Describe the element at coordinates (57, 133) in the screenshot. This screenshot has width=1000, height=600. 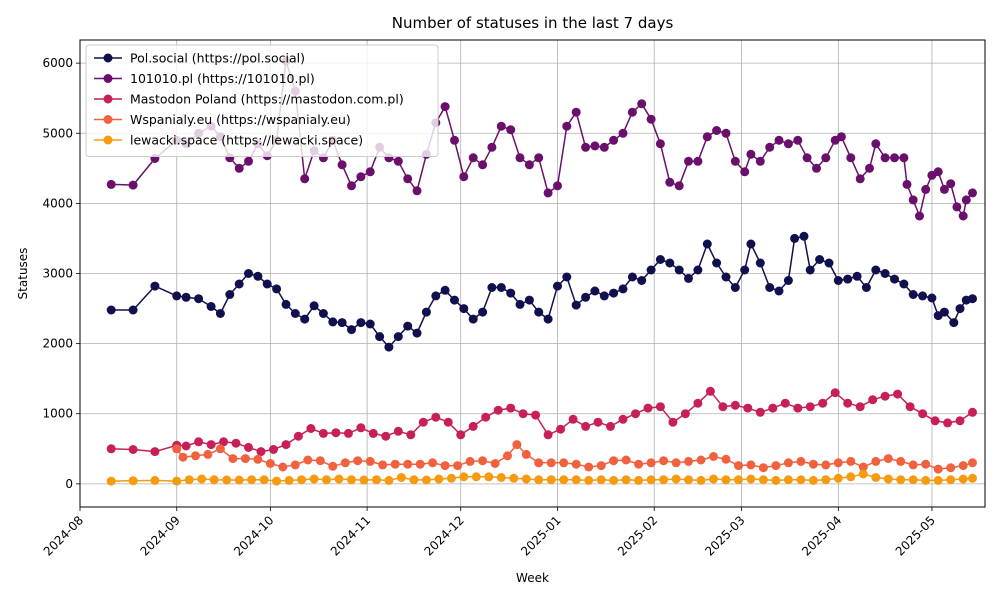
I see `y-tick-label: 5000` at that location.